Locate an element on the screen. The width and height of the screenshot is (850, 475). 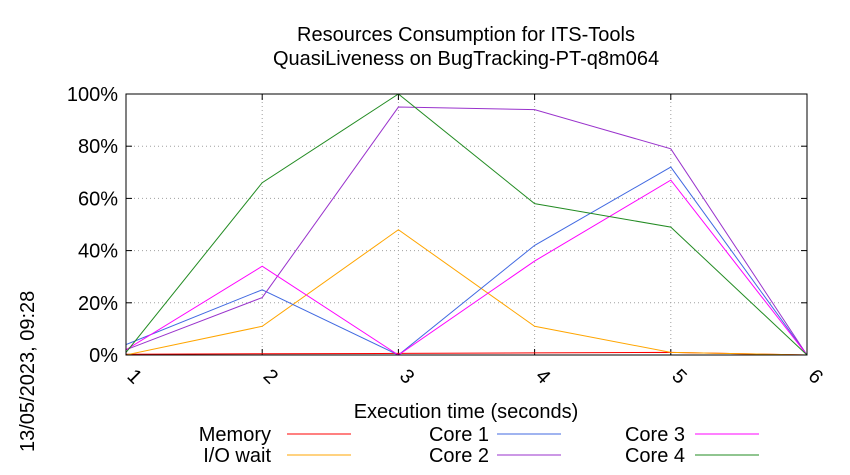
chart-subtitle: QuasiLiveness on BugTracking-PT-q8m064 is located at coordinates (466, 59).